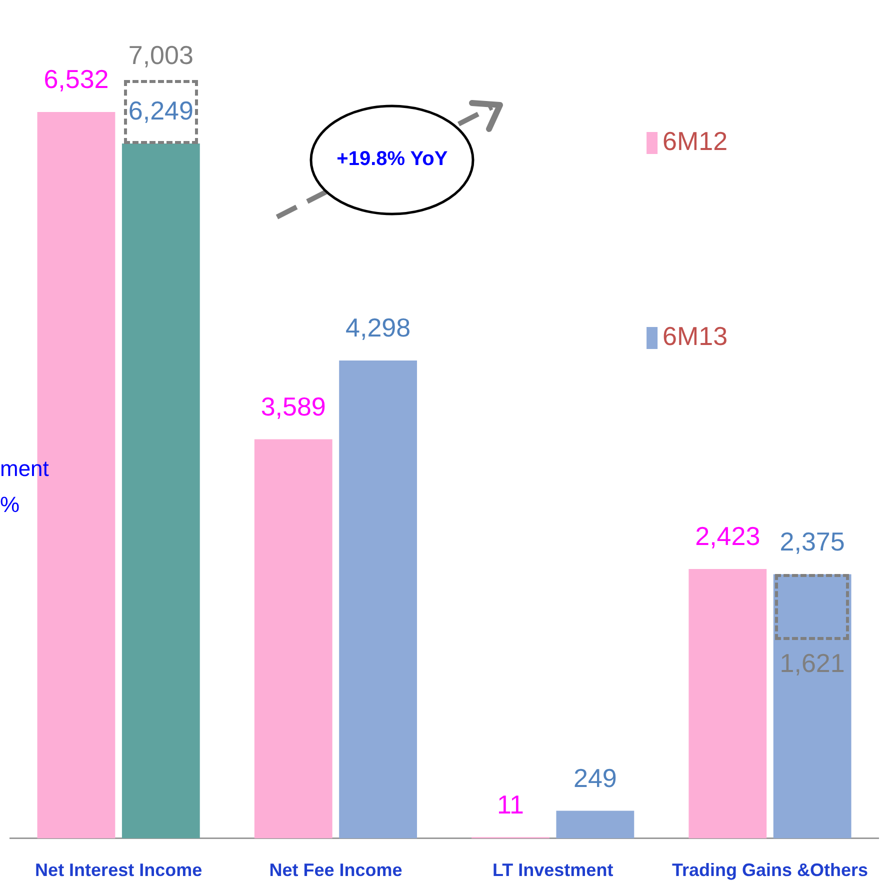  Describe the element at coordinates (727, 536) in the screenshot. I see `data-label: 2,423` at that location.